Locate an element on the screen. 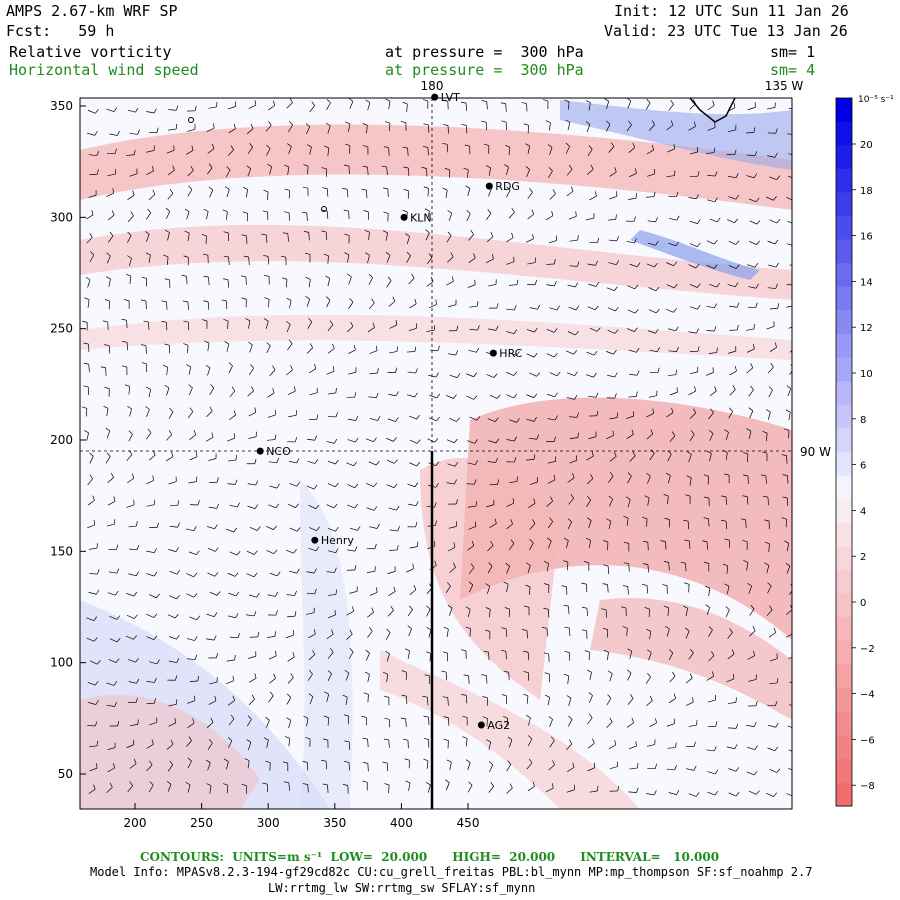 This screenshot has height=900, width=900. colorbar-label: 20 is located at coordinates (866, 145).